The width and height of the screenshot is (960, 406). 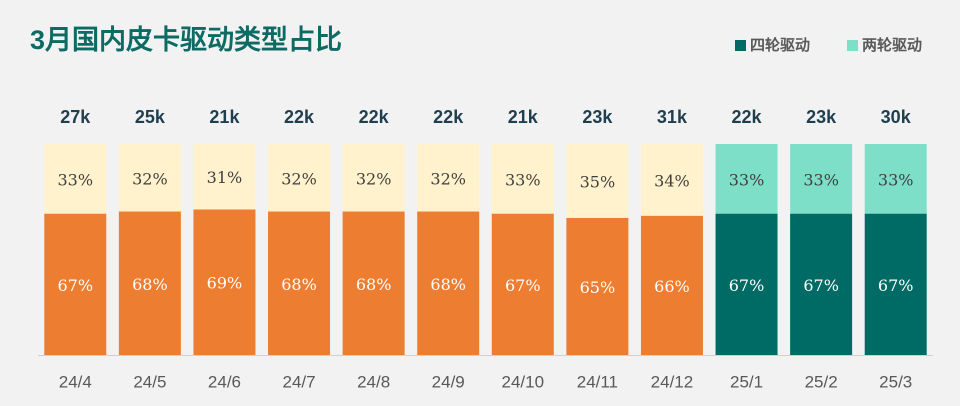 I want to click on x-tick-label: 24/12, so click(x=672, y=381).